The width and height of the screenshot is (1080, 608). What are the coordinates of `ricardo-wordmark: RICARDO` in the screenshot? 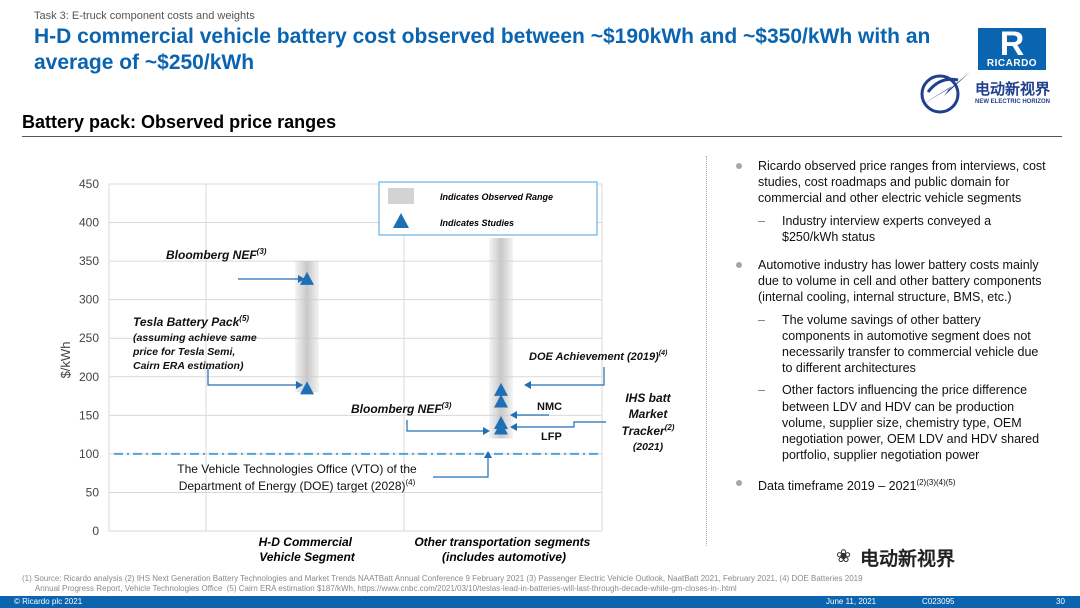 It's located at (1012, 64).